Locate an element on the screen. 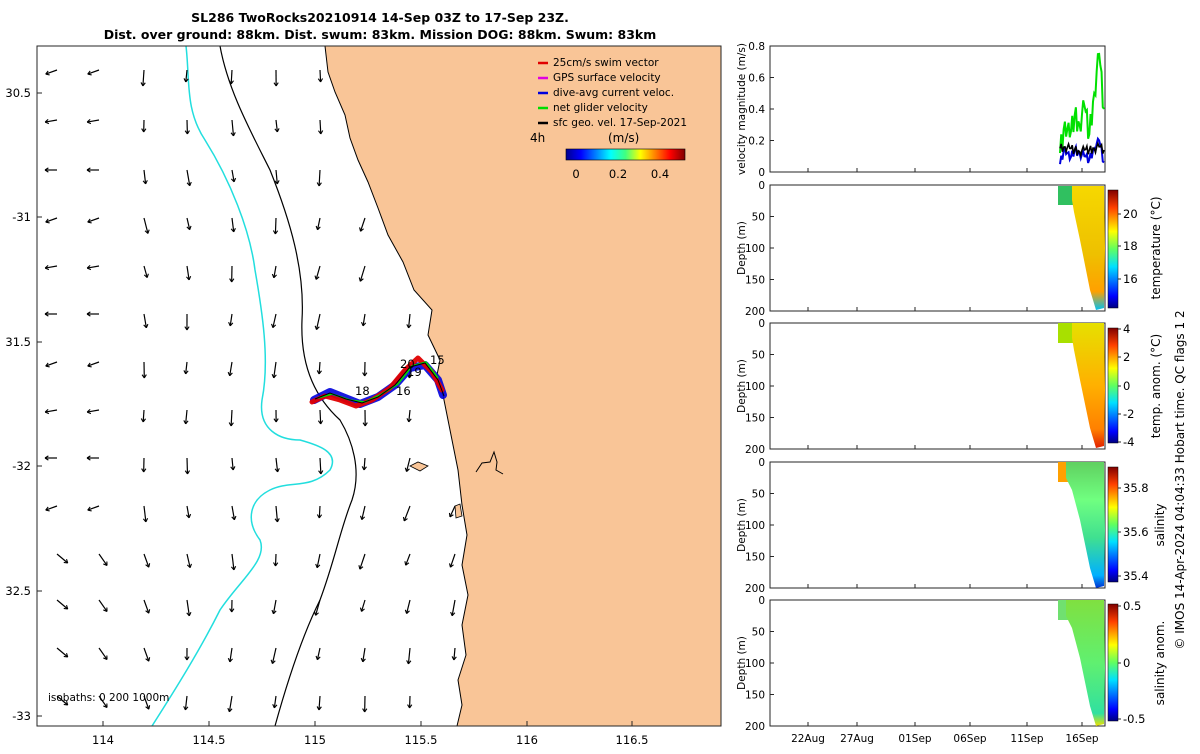 The image size is (1200, 754). sal-anom-cbar-label: salinity anom. is located at coordinates (1160, 663).